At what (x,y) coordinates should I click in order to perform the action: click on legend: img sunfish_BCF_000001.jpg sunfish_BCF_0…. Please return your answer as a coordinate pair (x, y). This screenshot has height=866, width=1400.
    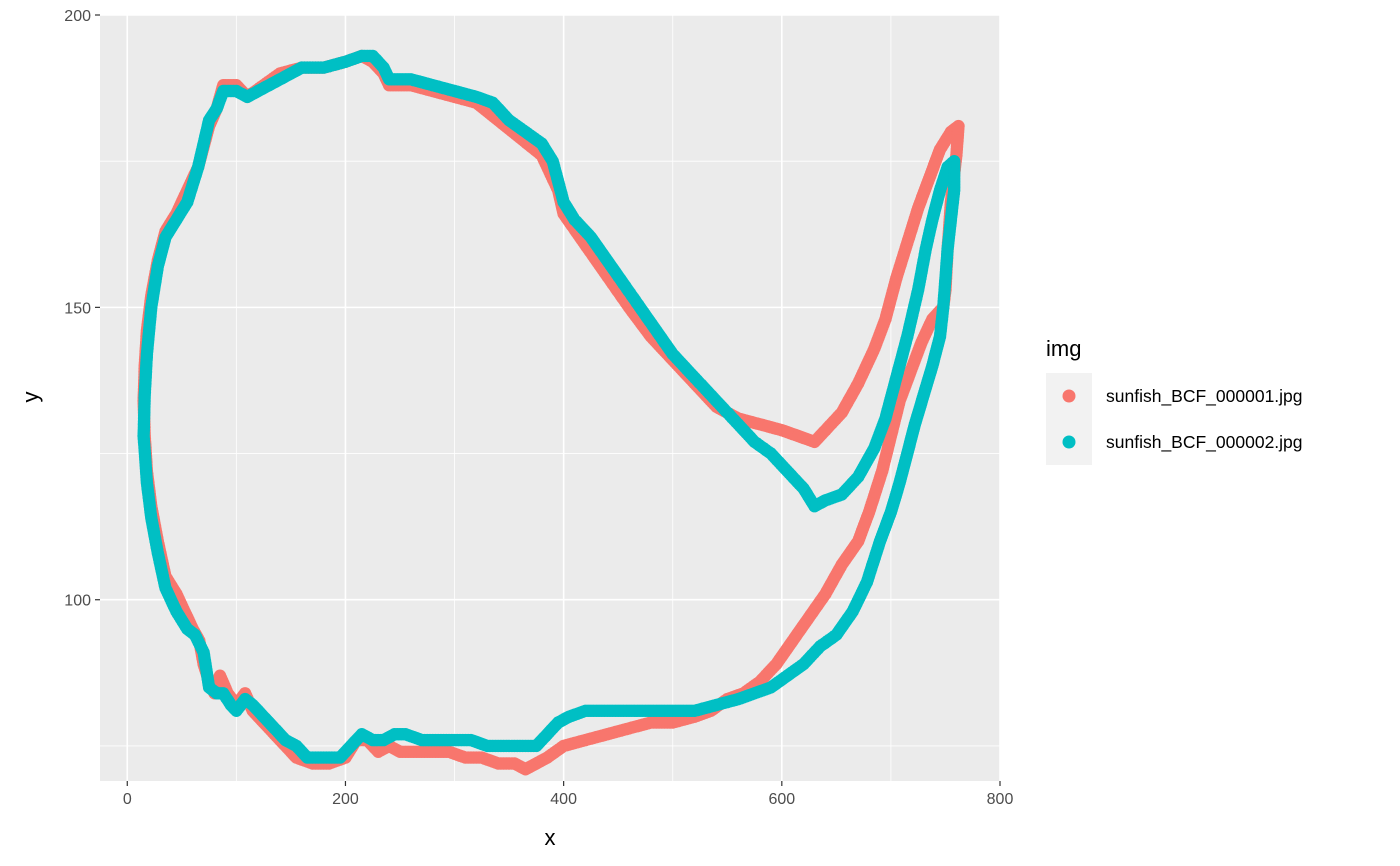
    Looking at the image, I should click on (1174, 400).